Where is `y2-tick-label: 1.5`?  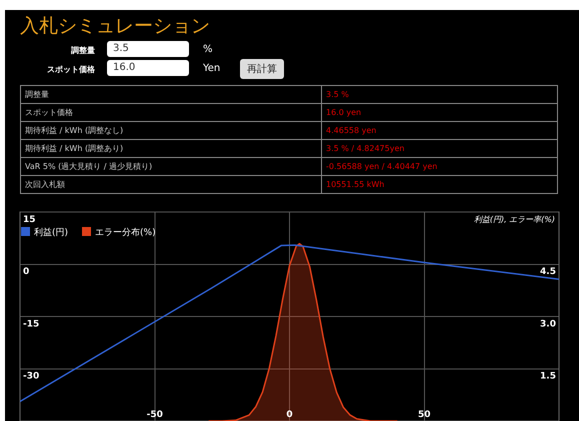 y2-tick-label: 1.5 is located at coordinates (548, 377).